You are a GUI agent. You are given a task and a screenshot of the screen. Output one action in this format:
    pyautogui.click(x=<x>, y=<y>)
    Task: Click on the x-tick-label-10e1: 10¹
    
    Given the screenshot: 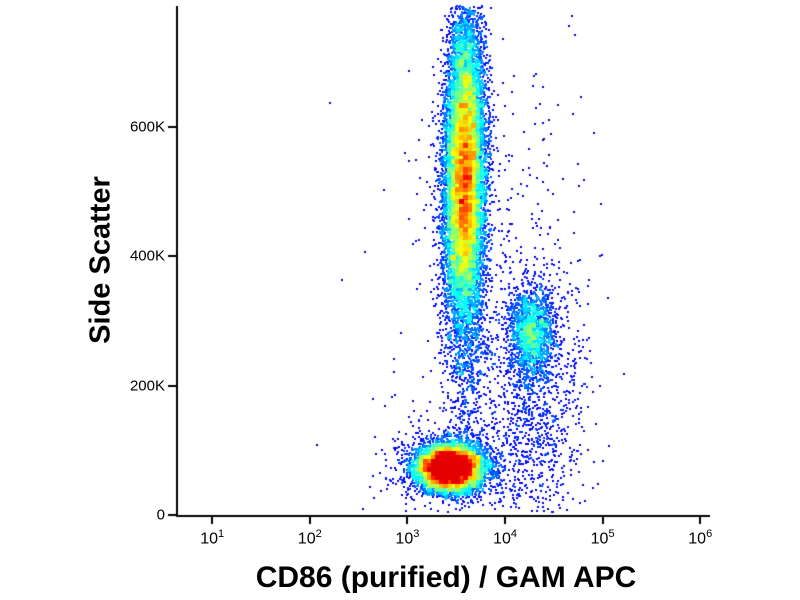 What is the action you would take?
    pyautogui.click(x=212, y=538)
    